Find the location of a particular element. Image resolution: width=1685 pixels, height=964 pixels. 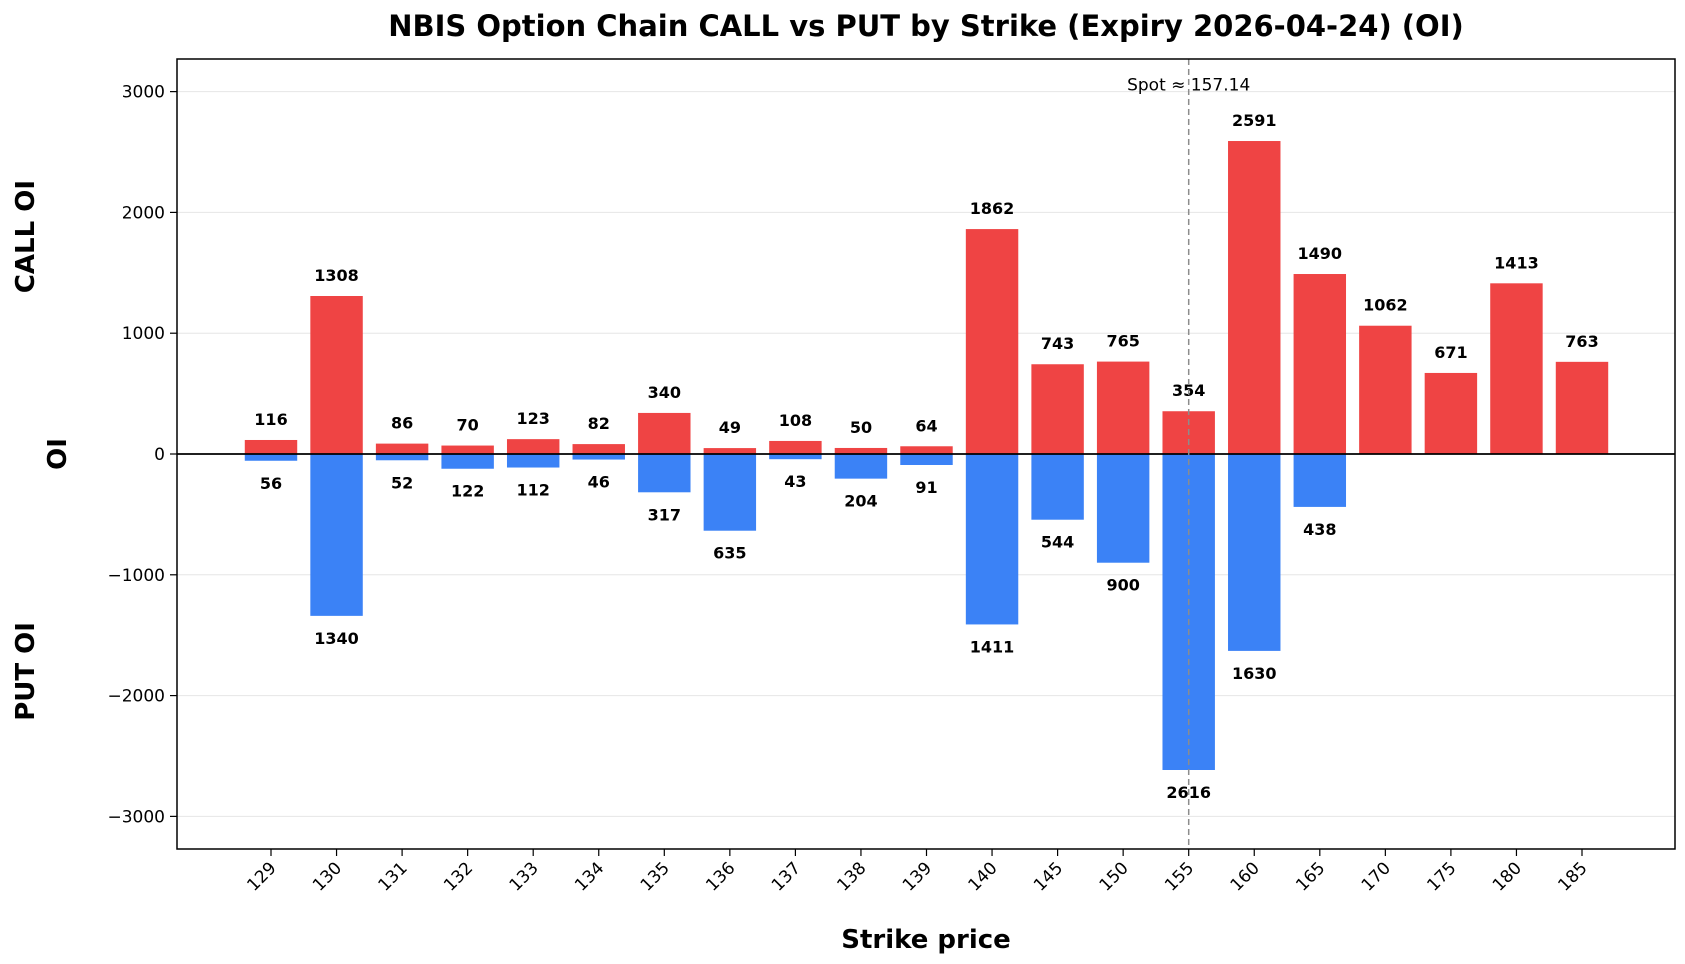

call-value-label: 108 is located at coordinates (795, 420).